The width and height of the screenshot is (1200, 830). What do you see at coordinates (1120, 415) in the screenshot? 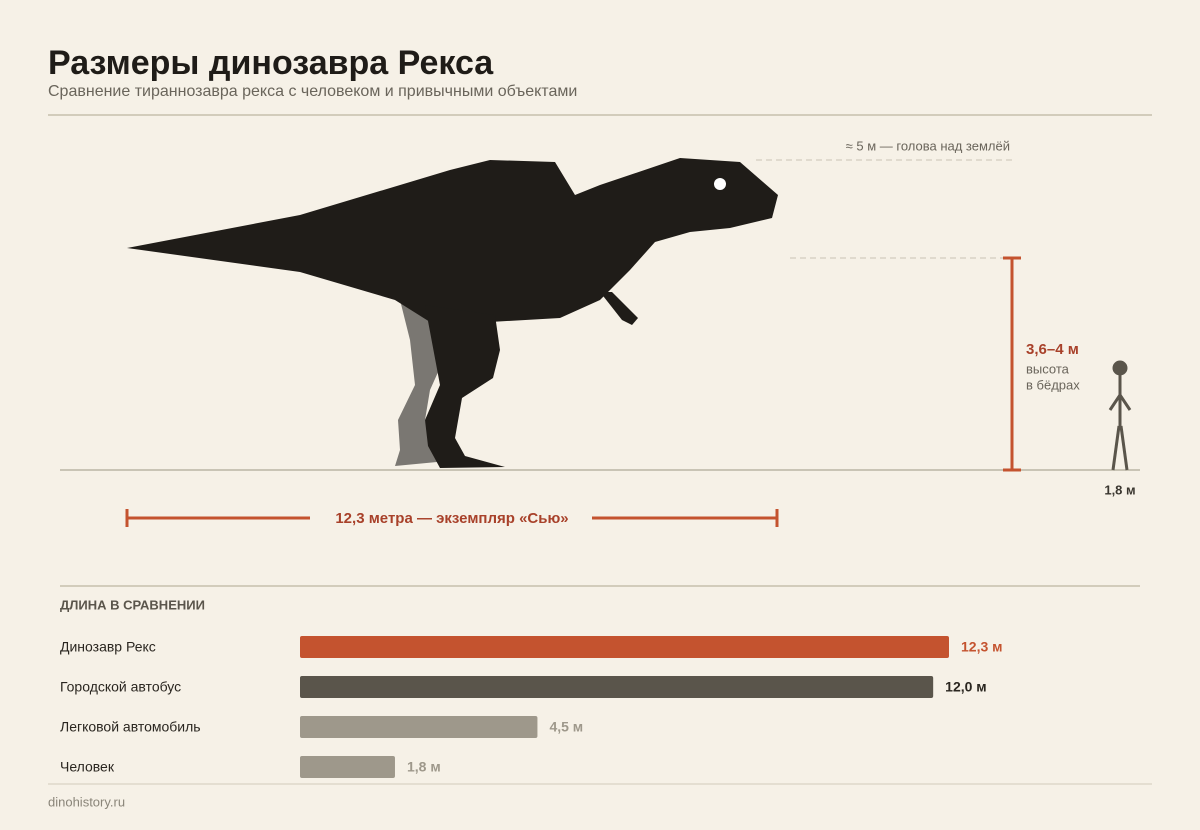
I see `human-figure` at bounding box center [1120, 415].